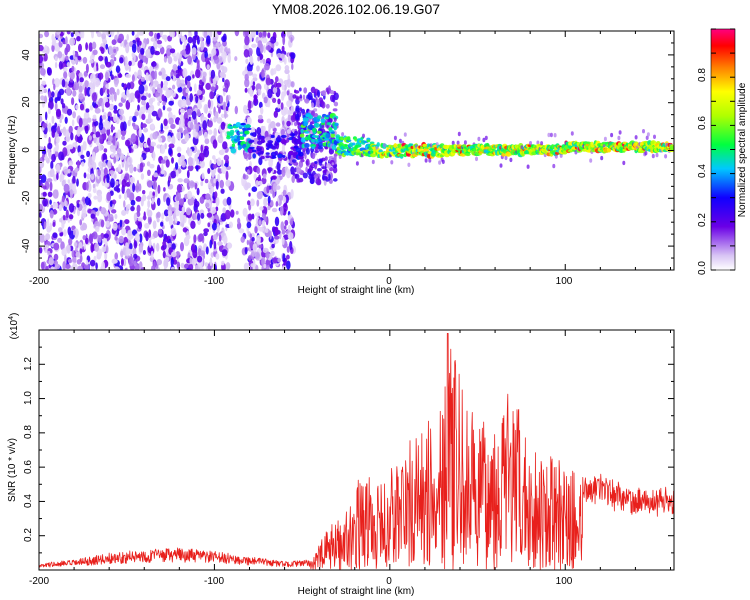  Describe the element at coordinates (26, 55) in the screenshot. I see `top-ytick-label-40: 40` at that location.